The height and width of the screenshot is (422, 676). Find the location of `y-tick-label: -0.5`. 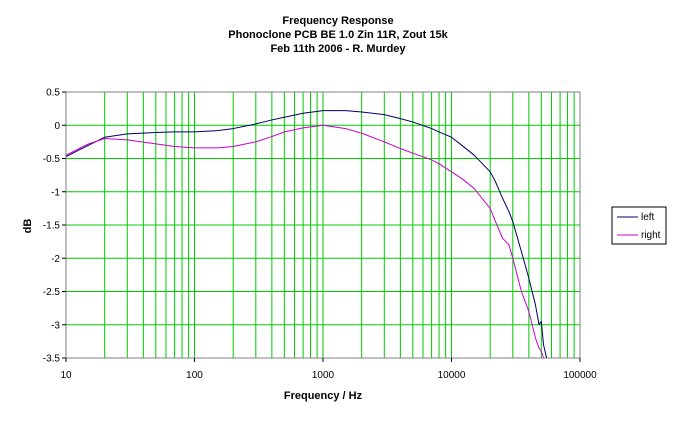

y-tick-label: -0.5 is located at coordinates (52, 159).